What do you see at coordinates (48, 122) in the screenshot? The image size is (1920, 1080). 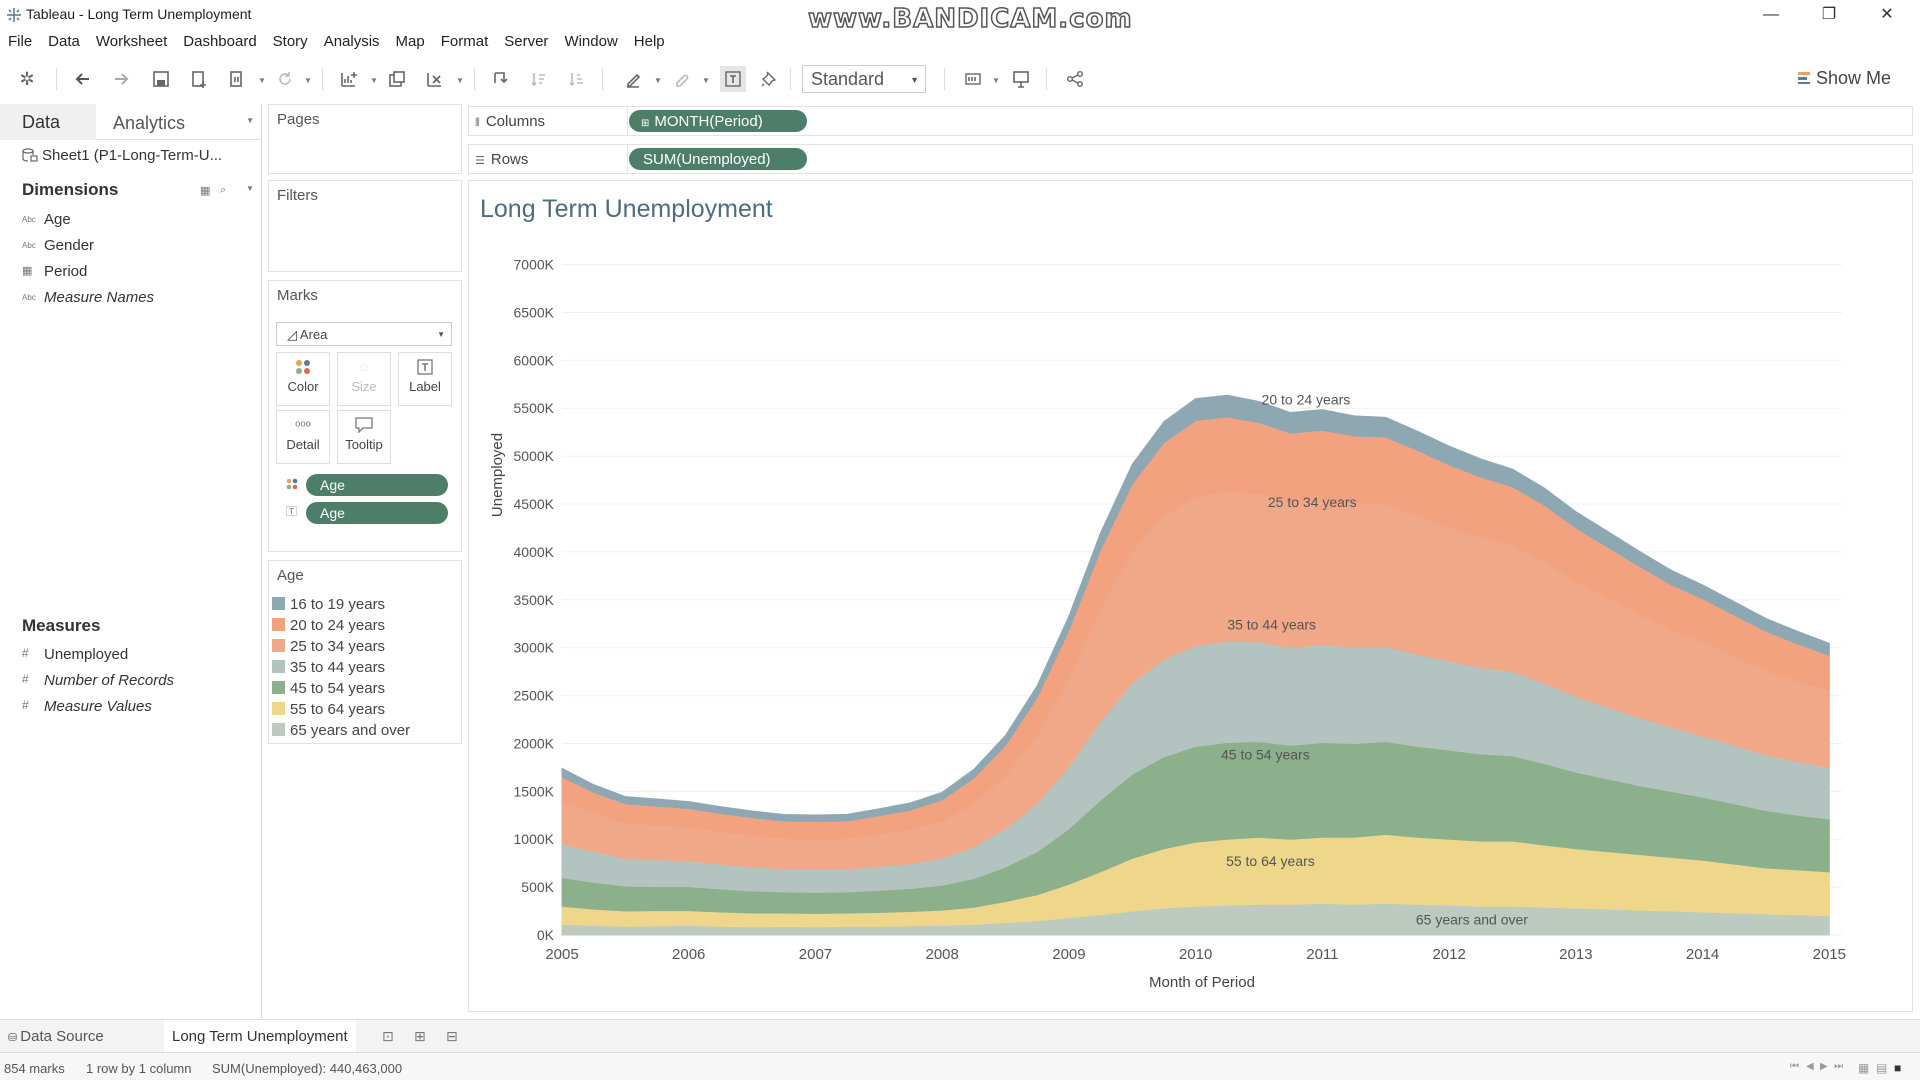 I see `tab-data: Data` at bounding box center [48, 122].